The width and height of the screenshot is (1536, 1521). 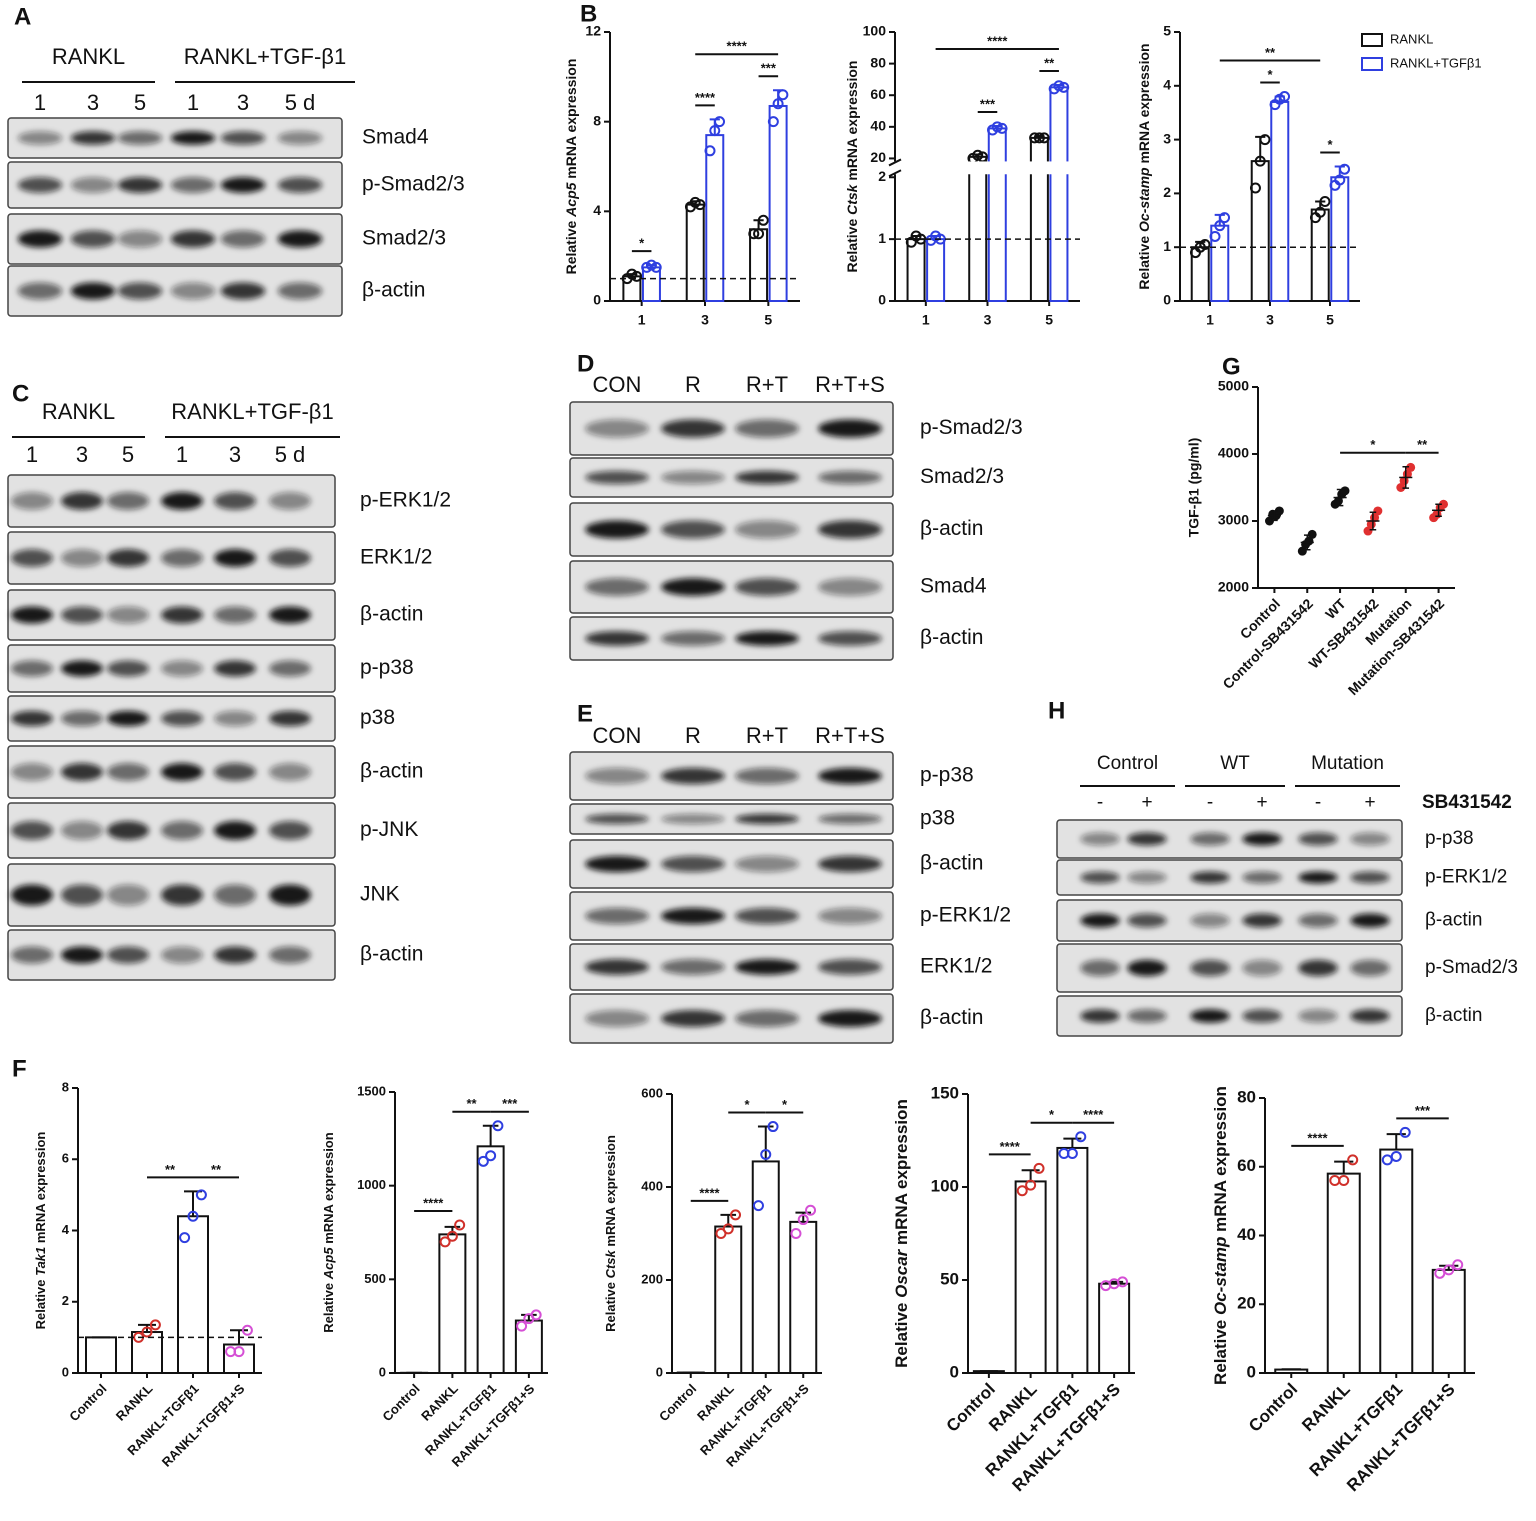 I want to click on group-label: WT, so click(x=1235, y=763).